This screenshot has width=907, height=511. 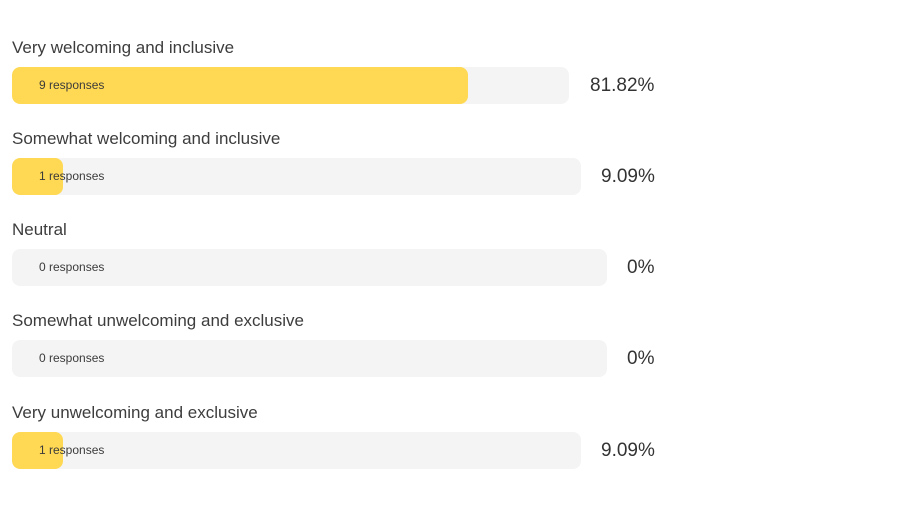 I want to click on response-count: 9 responses, so click(x=72, y=85).